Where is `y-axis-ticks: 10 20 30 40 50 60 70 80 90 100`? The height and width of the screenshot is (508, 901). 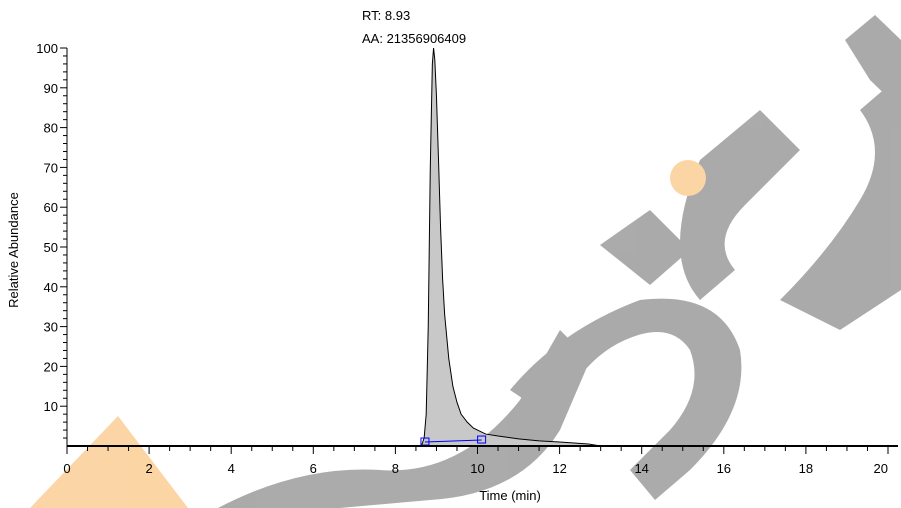
y-axis-ticks: 10 20 30 40 50 60 70 80 90 100 is located at coordinates (51, 240).